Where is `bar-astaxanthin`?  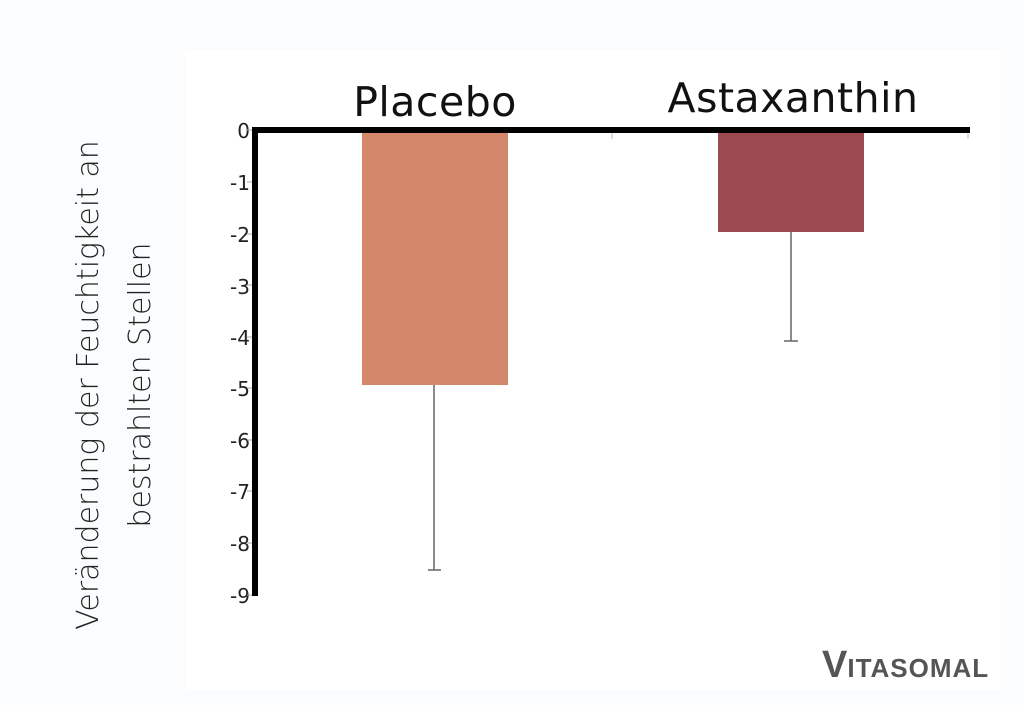 bar-astaxanthin is located at coordinates (791, 181).